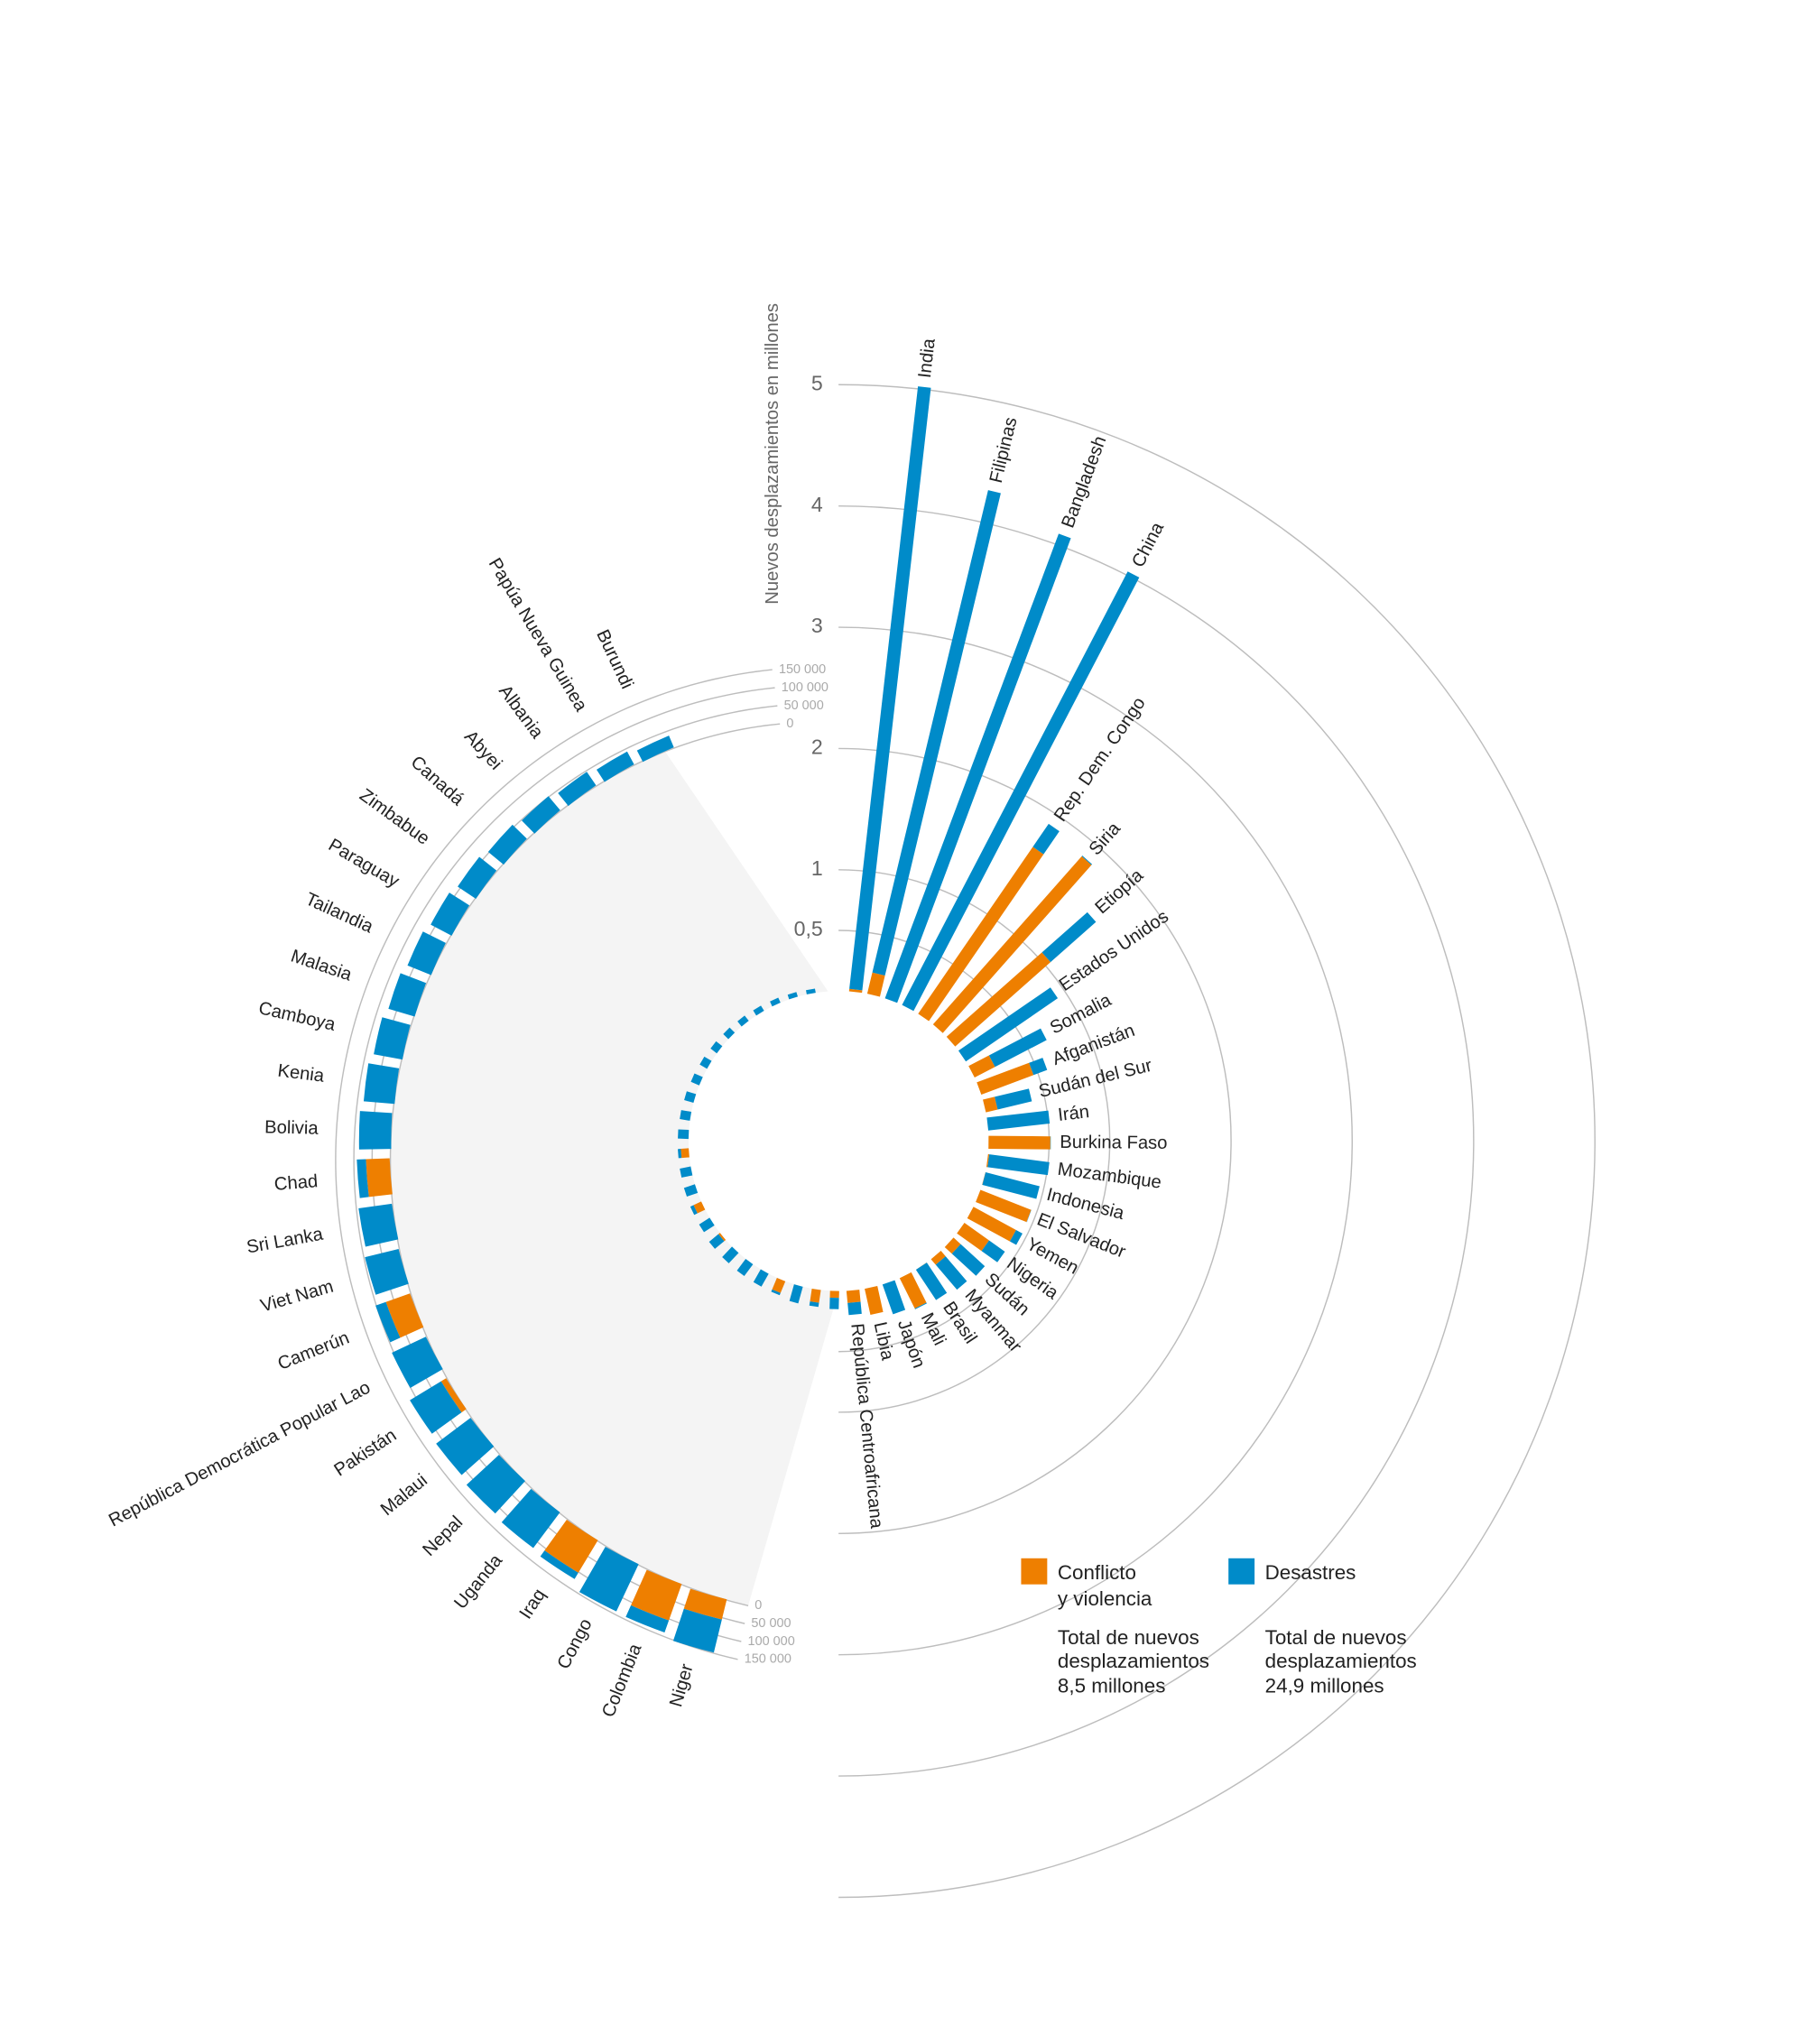 This screenshot has width=1805, height=2044. Describe the element at coordinates (297, 1016) in the screenshot. I see `zoom-category-label: Camboya` at that location.